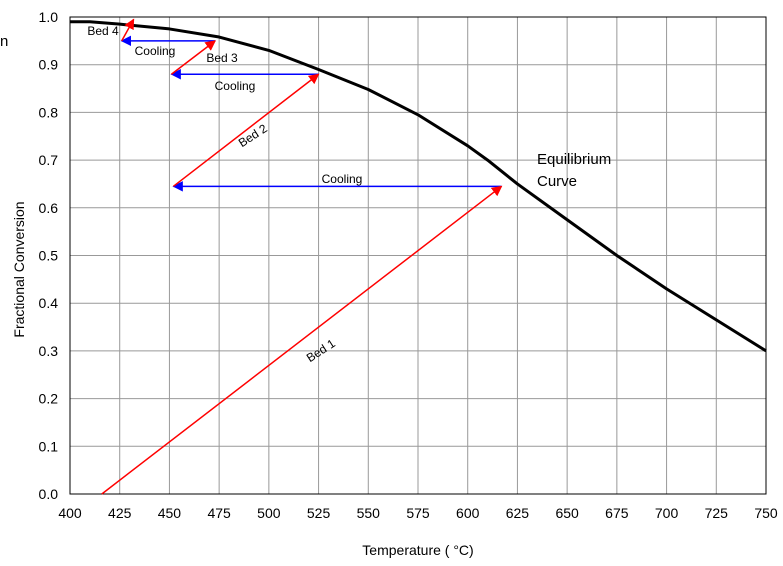 The width and height of the screenshot is (783, 566). What do you see at coordinates (574, 159) in the screenshot?
I see `equilibrium-label-line1: Equilibrium` at bounding box center [574, 159].